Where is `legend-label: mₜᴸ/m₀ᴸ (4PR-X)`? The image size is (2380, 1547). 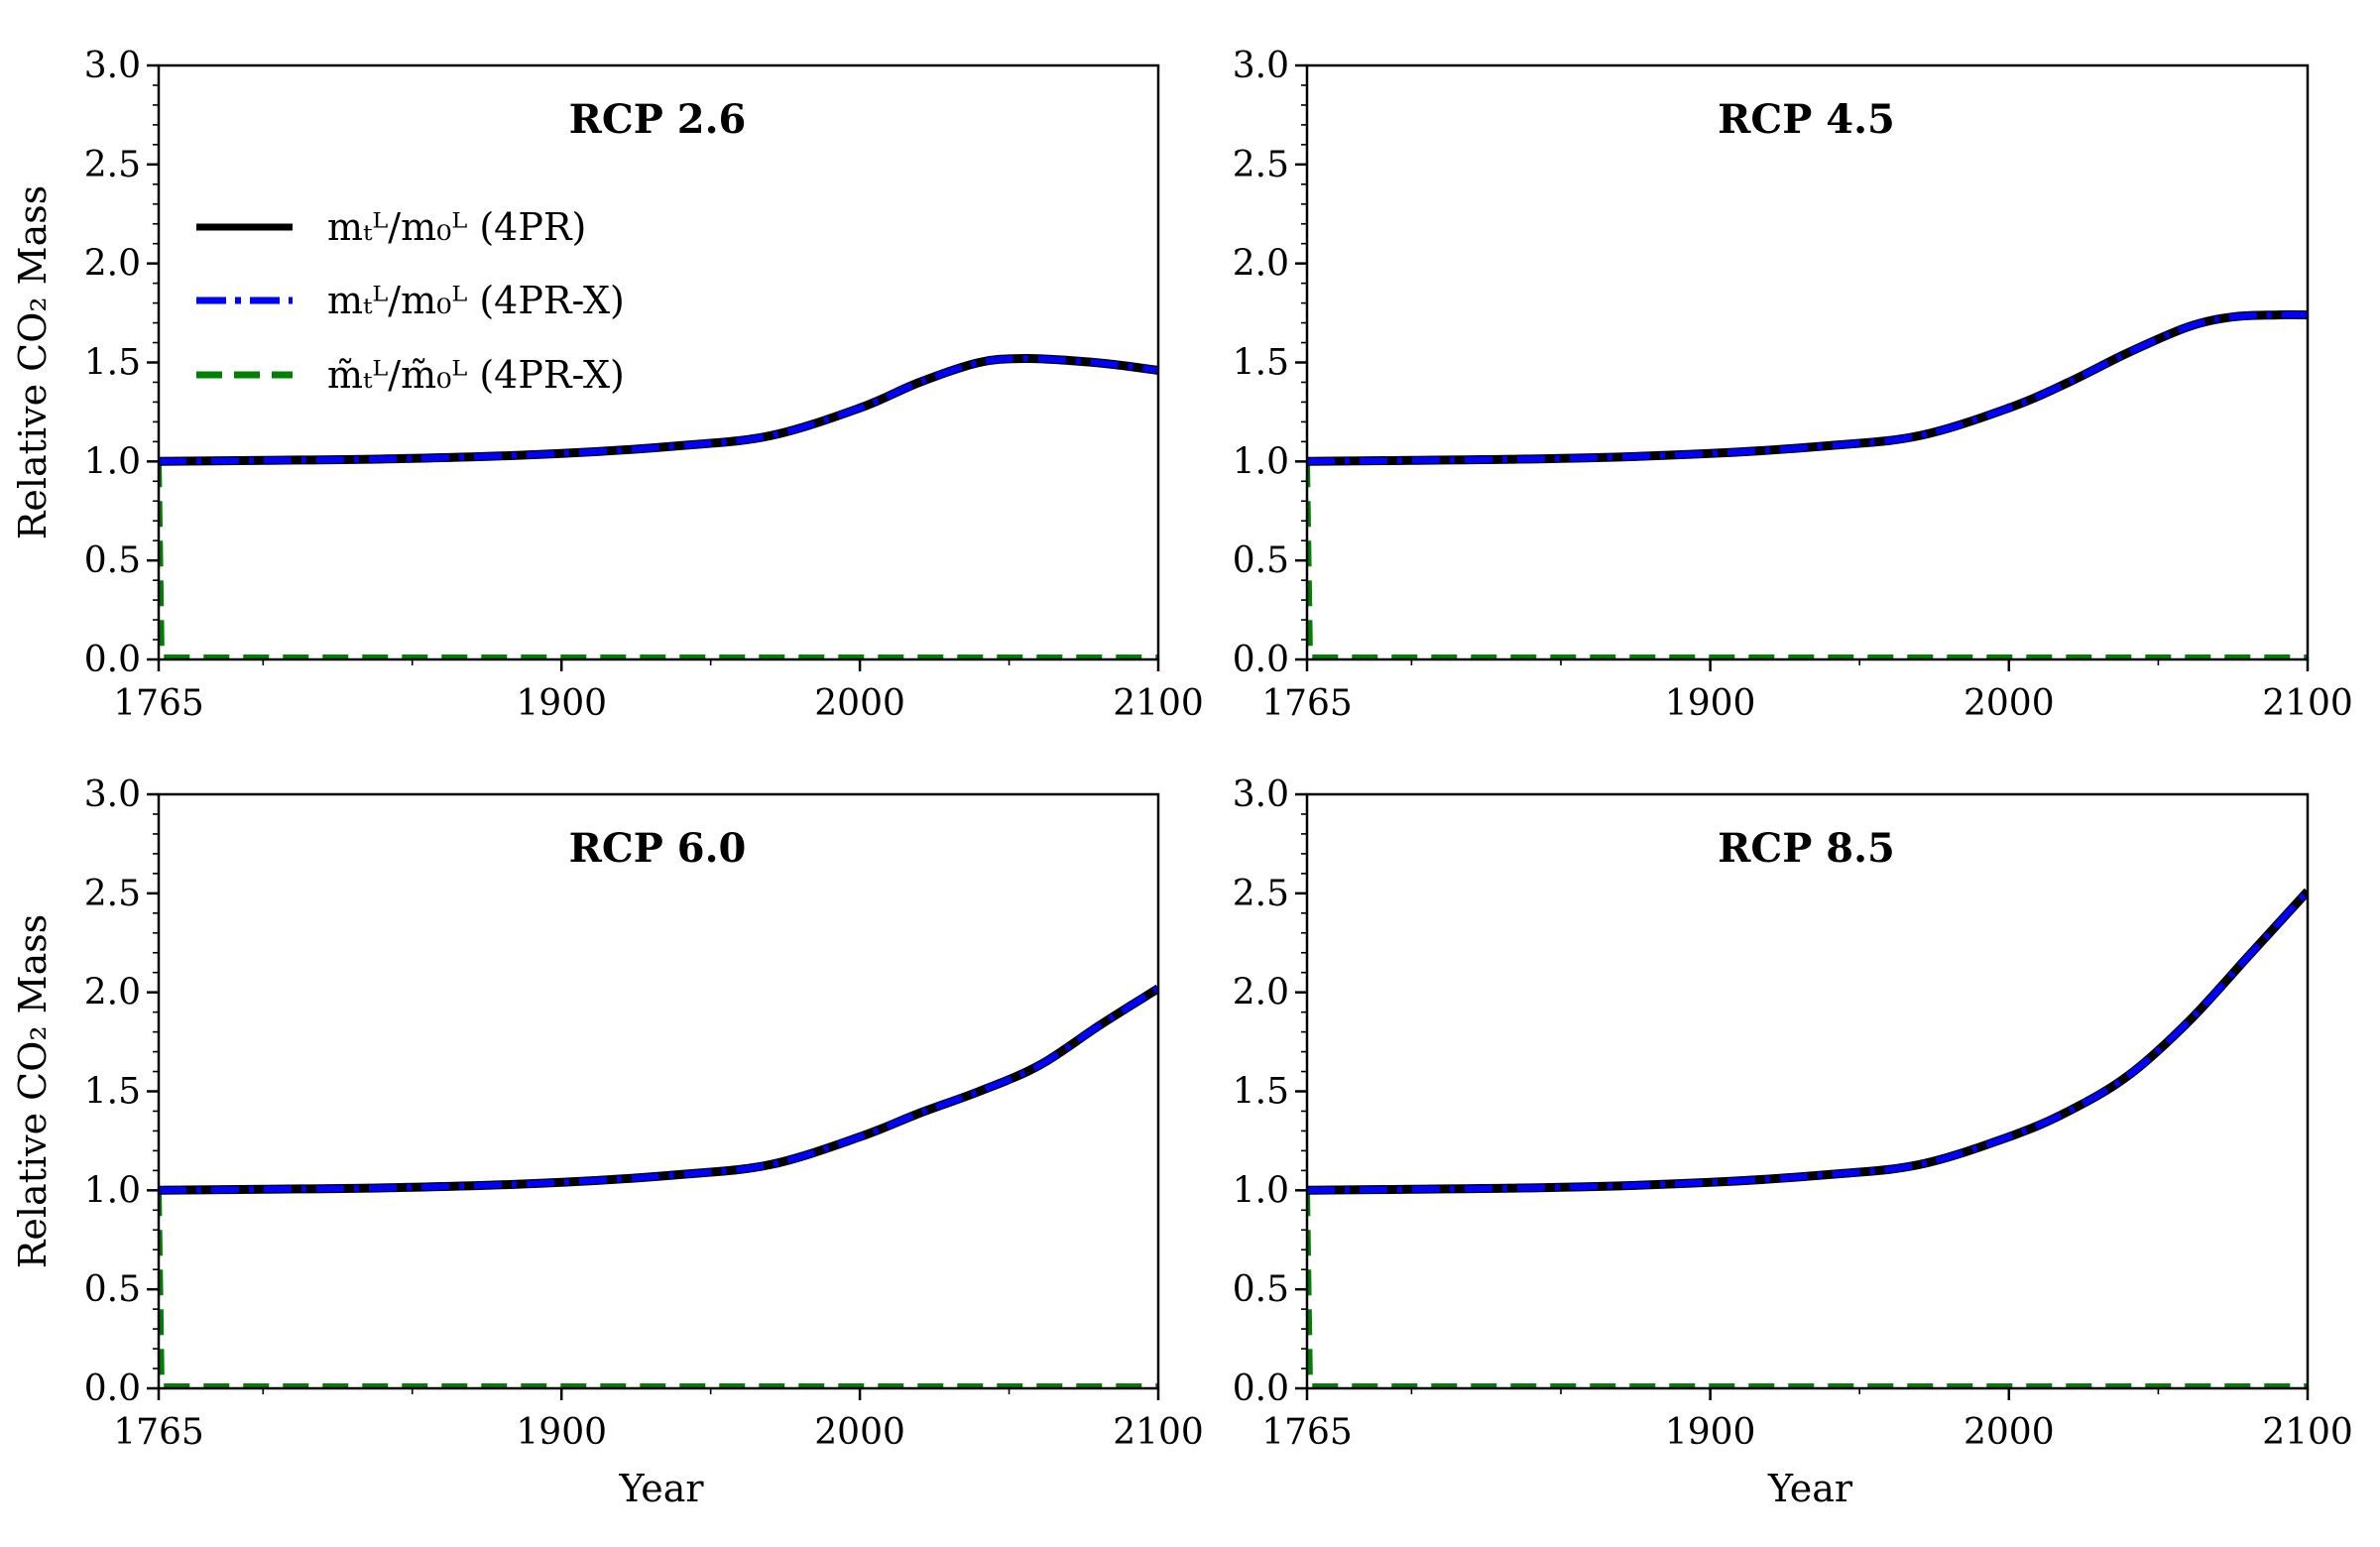 legend-label: mₜᴸ/m₀ᴸ (4PR-X) is located at coordinates (476, 300).